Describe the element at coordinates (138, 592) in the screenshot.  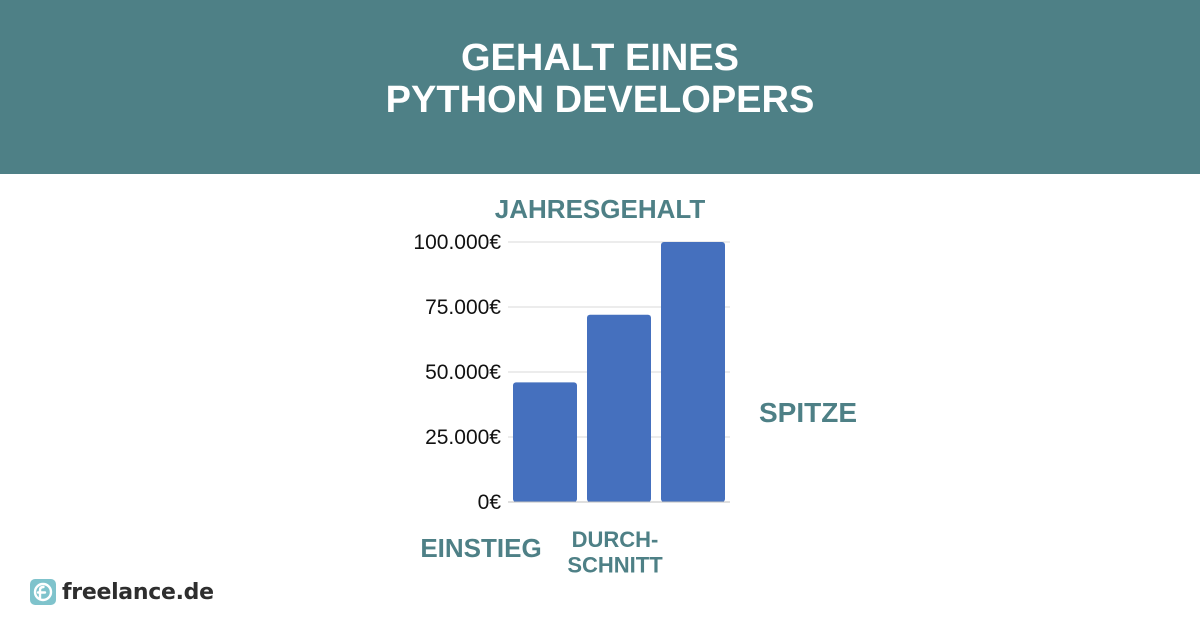
I see `brand-name: freelance.de` at that location.